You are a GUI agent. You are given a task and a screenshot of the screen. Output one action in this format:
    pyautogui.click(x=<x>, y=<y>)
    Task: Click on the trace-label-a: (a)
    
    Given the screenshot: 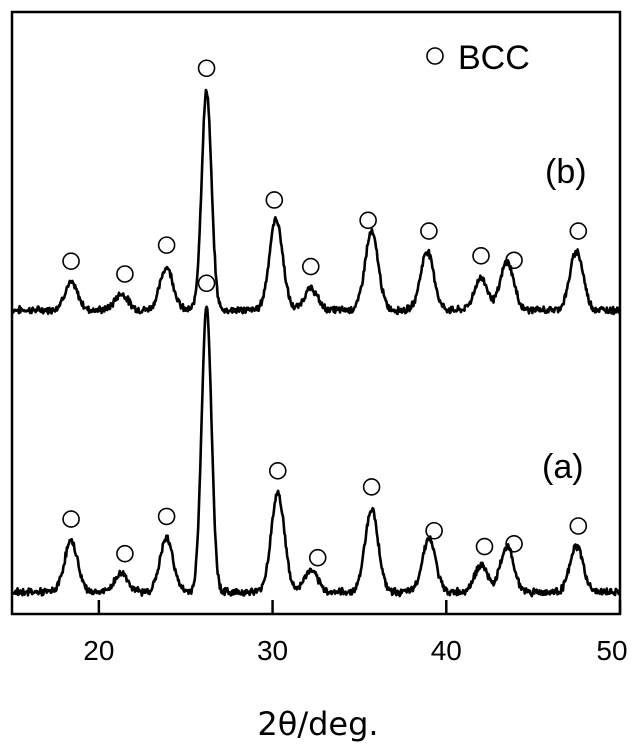 What is the action you would take?
    pyautogui.click(x=563, y=467)
    